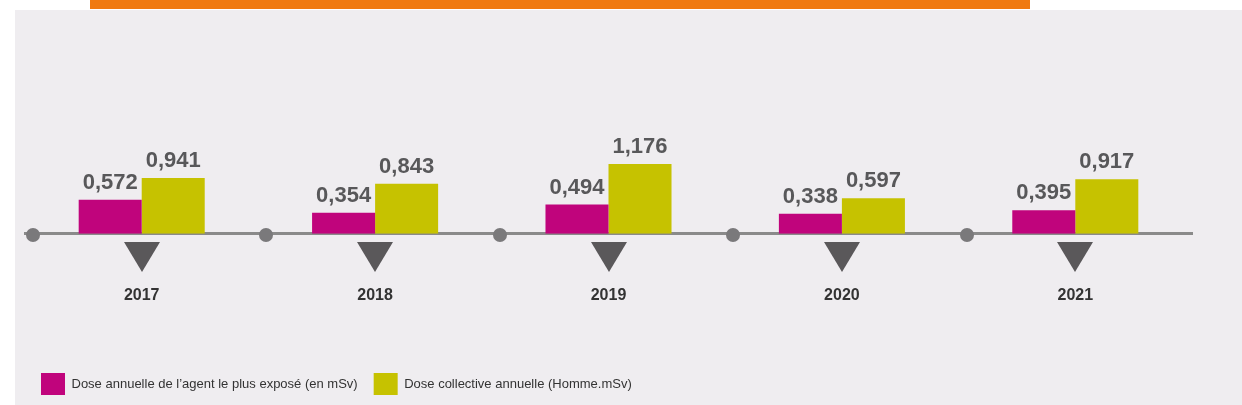 The height and width of the screenshot is (405, 1242). I want to click on x-tick-label: 2021, so click(1075, 294).